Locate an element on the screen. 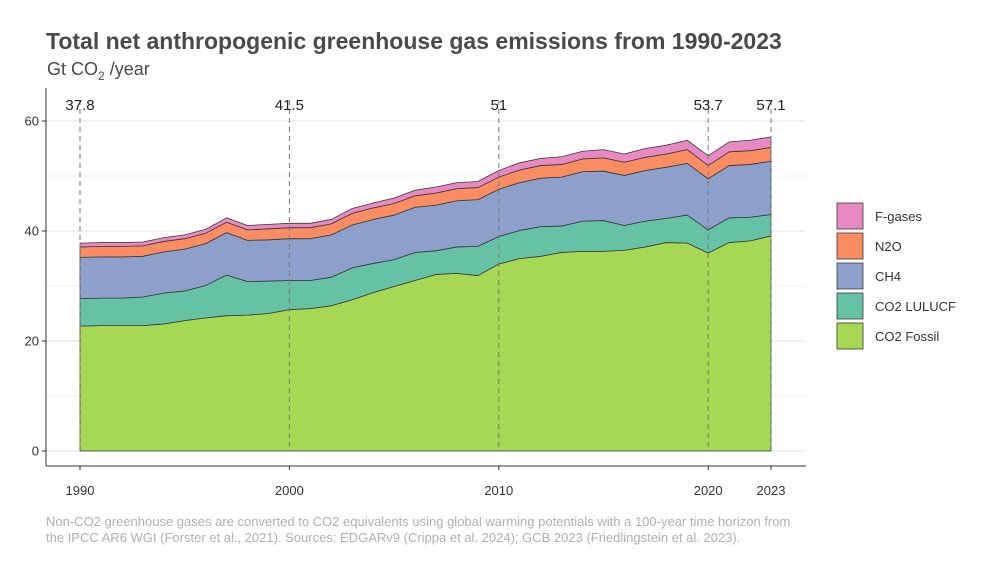  legend-label: CO2 Fossil is located at coordinates (907, 336).